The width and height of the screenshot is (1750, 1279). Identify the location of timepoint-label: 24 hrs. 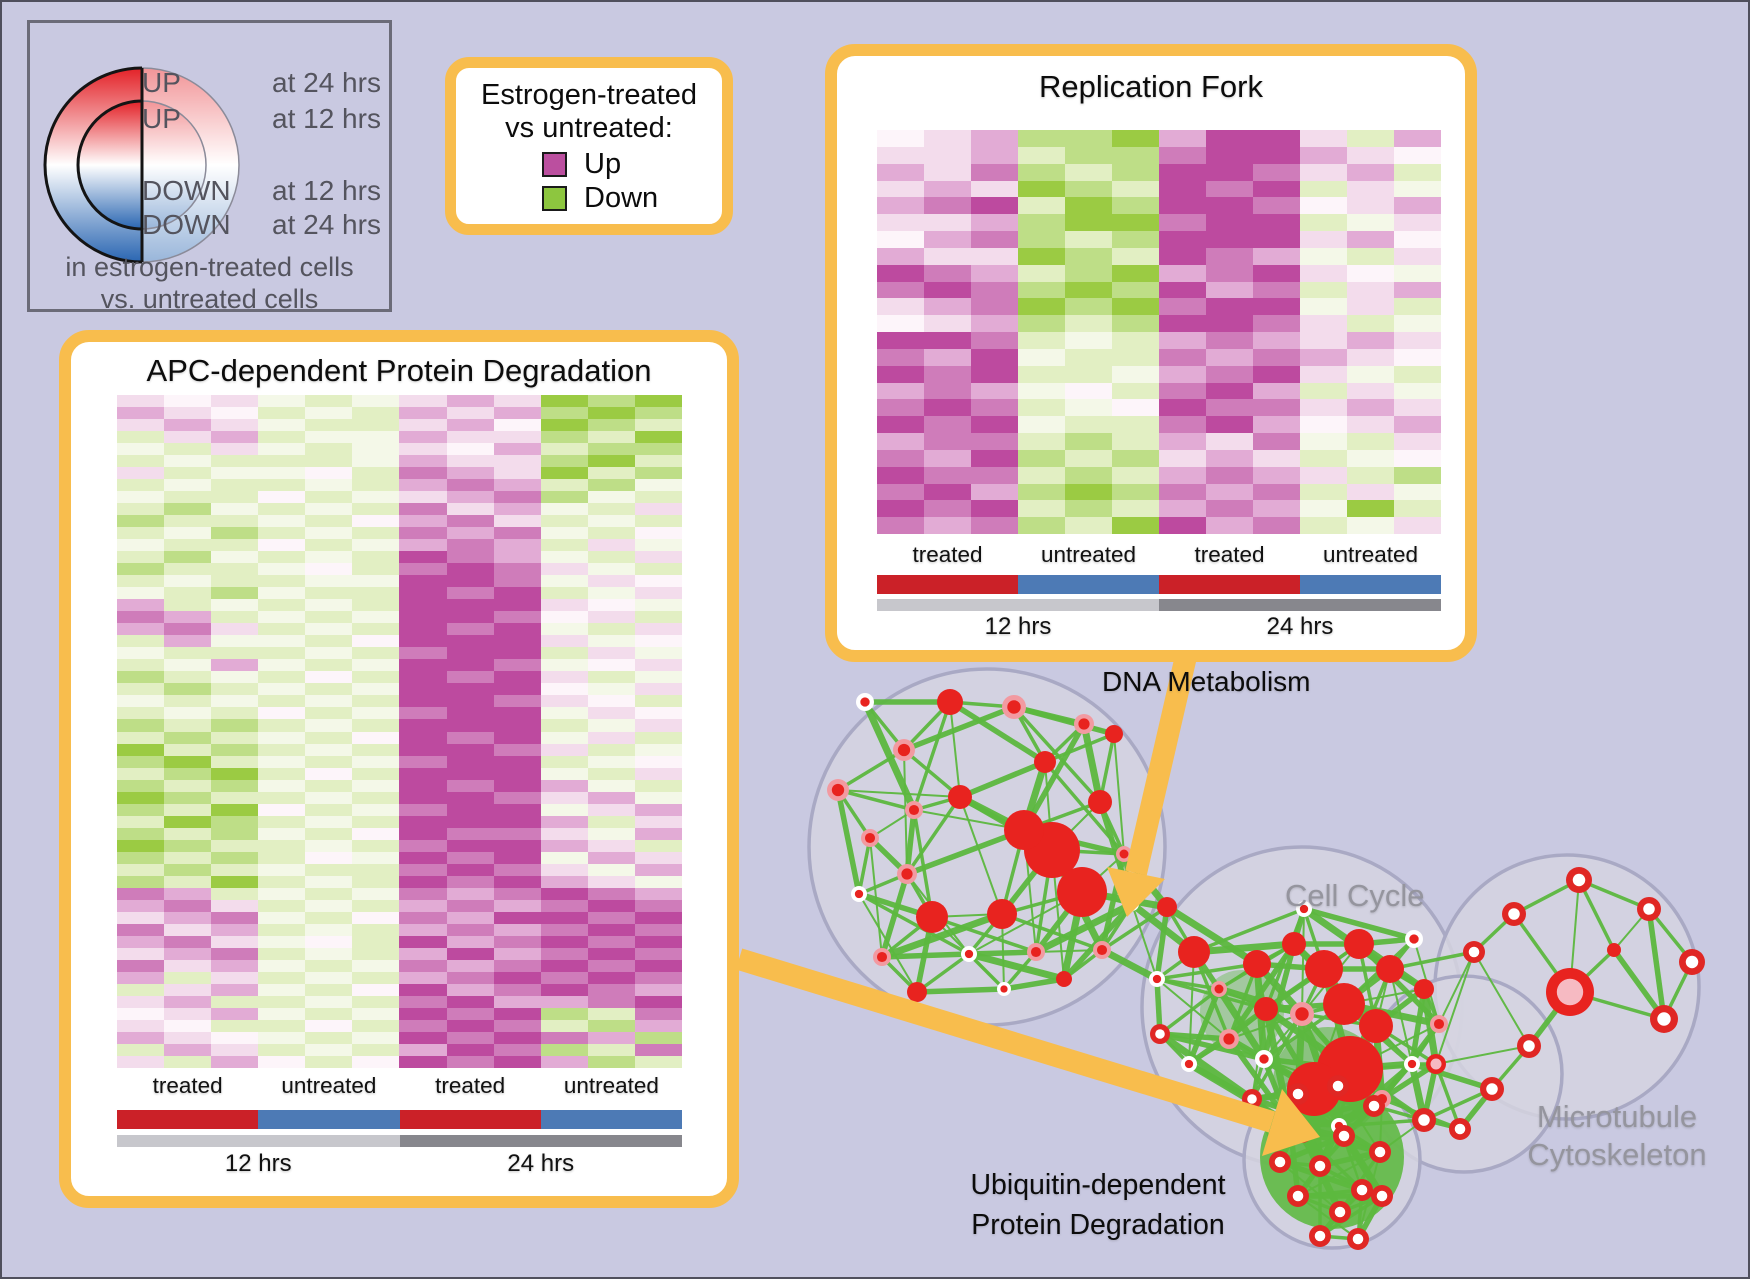
(1300, 626).